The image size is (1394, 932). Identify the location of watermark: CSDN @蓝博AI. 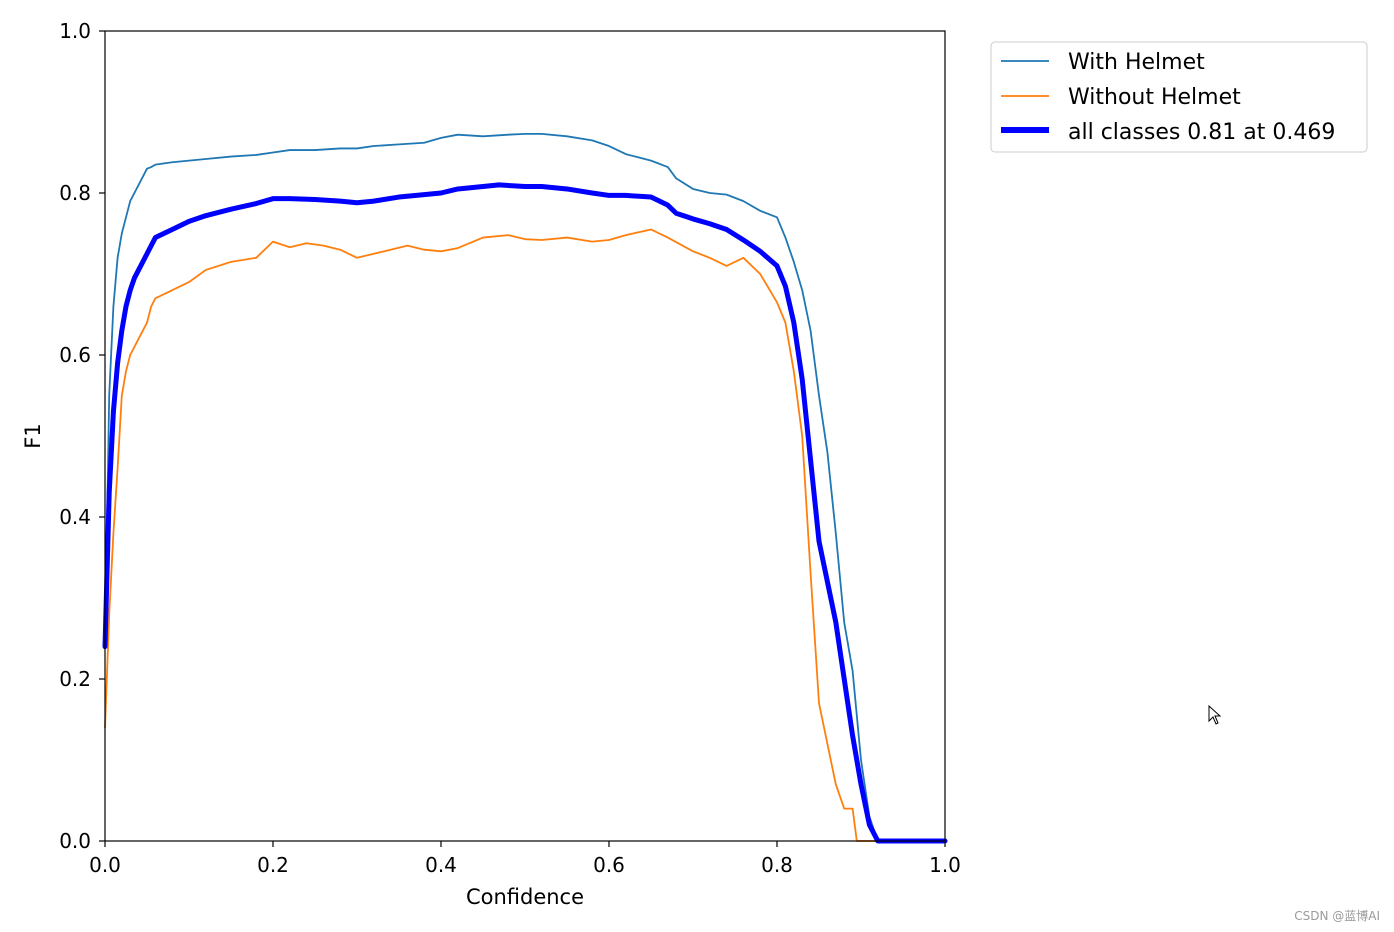
(1337, 915).